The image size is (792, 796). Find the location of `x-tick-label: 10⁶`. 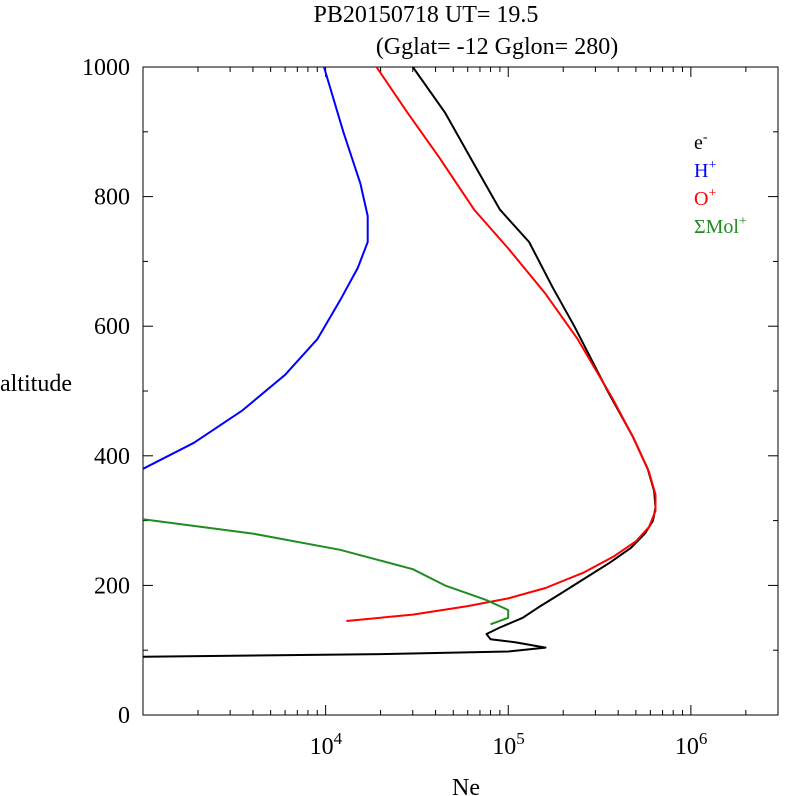

x-tick-label: 10⁶ is located at coordinates (691, 744).